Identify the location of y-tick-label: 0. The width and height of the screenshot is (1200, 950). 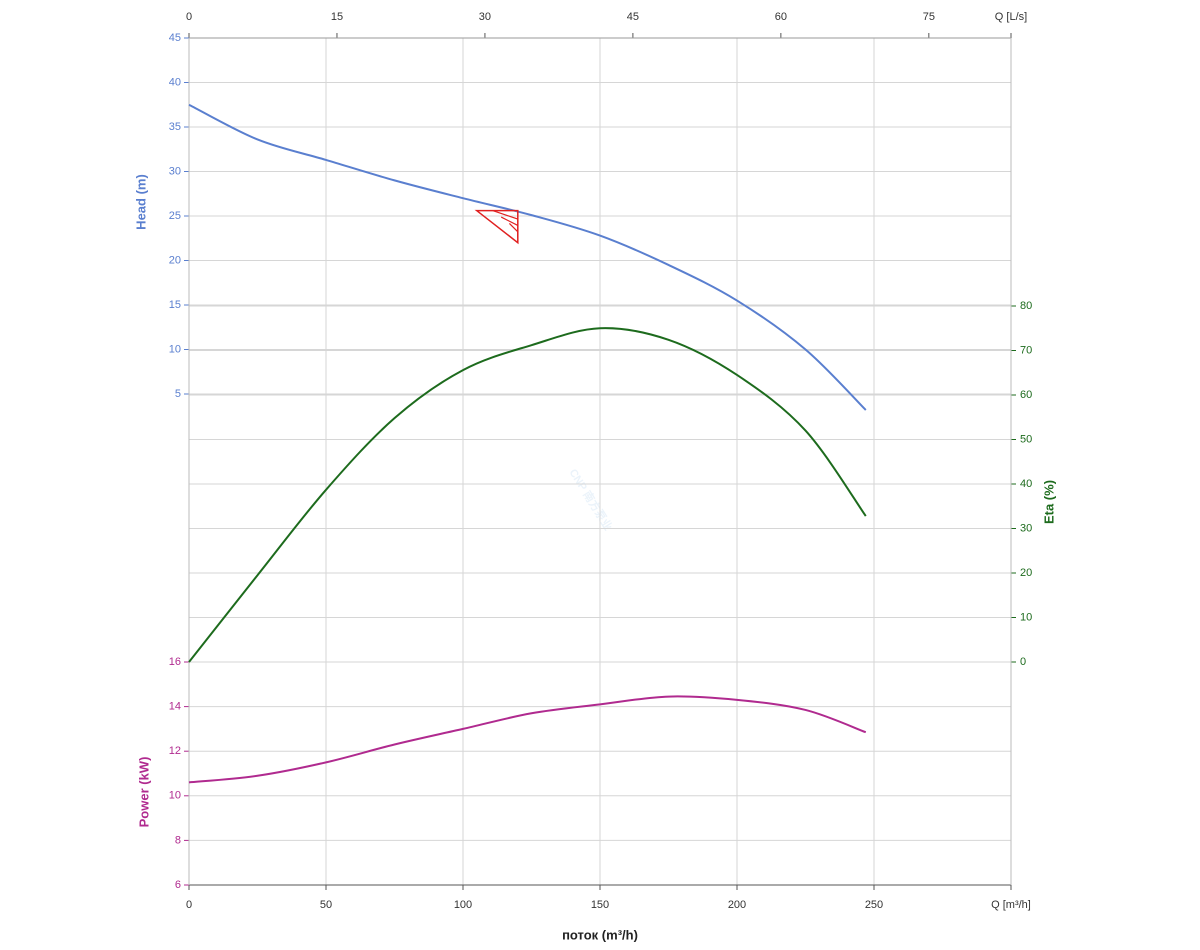
(1023, 662).